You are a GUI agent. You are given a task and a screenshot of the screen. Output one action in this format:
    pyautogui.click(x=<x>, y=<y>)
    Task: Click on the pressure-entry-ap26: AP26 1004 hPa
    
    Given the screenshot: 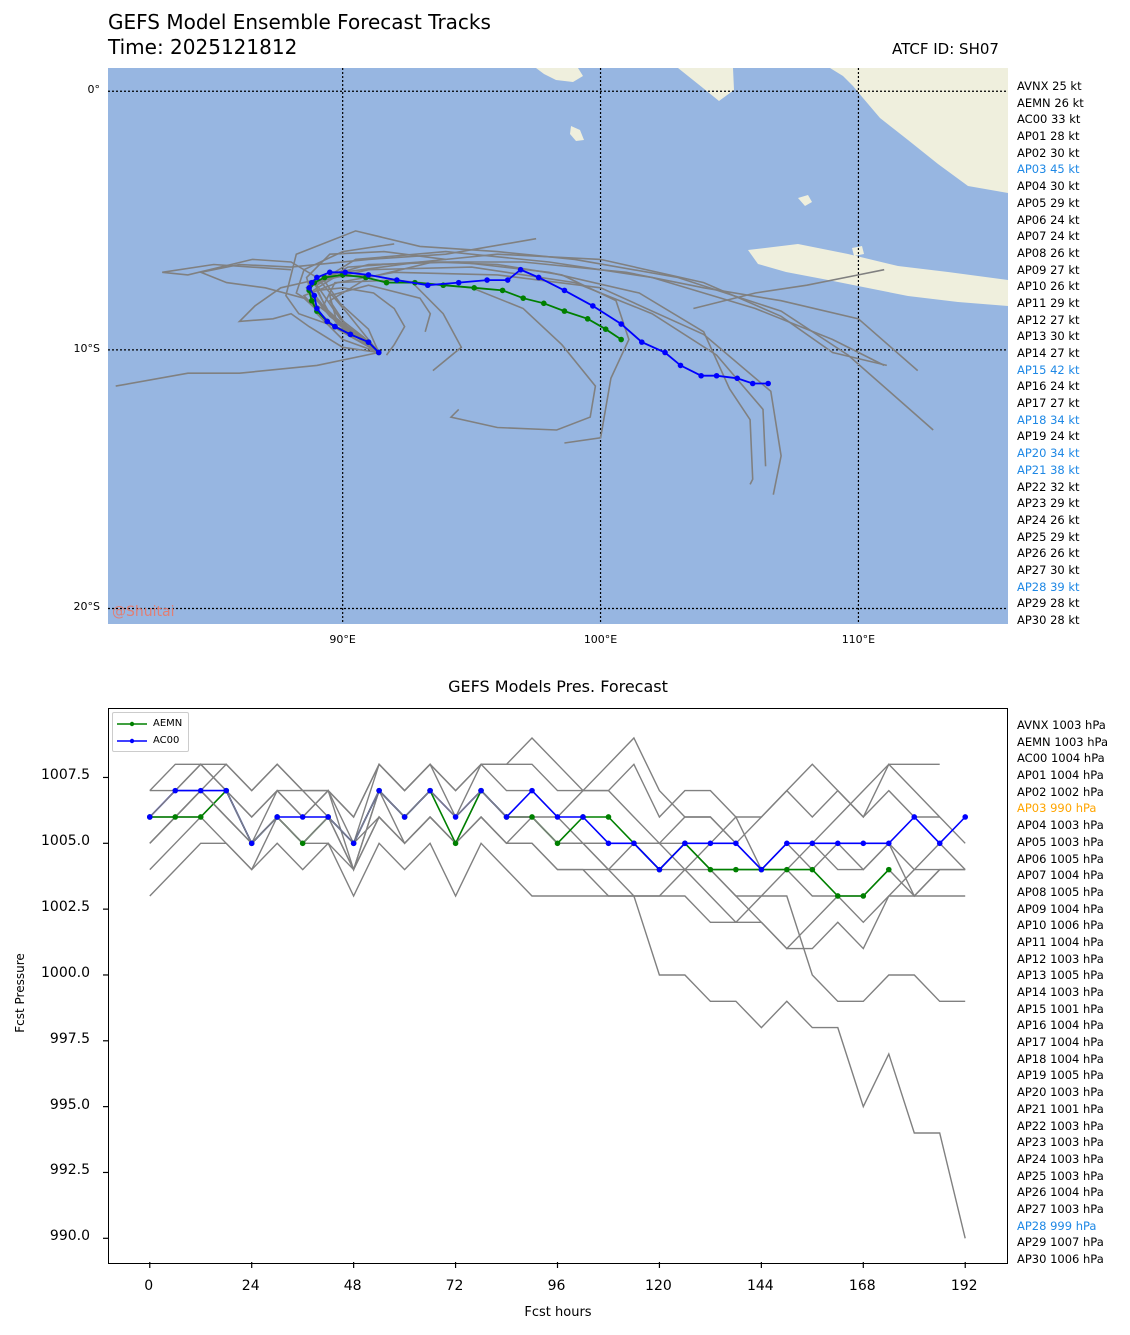 What is the action you would take?
    pyautogui.click(x=1060, y=1192)
    